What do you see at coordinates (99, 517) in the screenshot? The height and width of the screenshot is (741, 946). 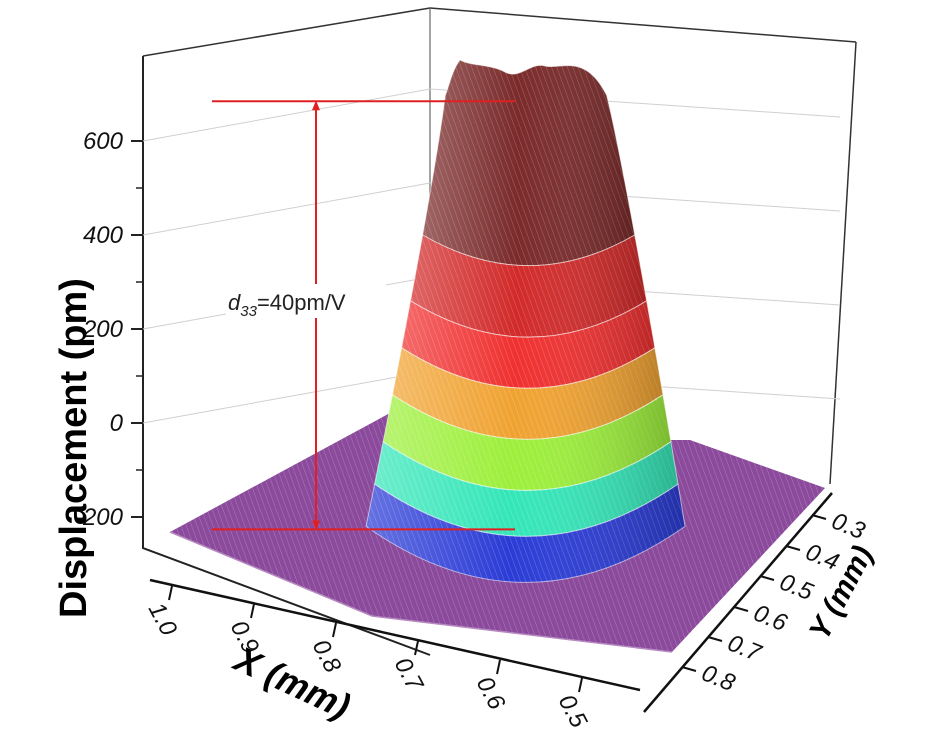 I see `z-tick-label: -200` at bounding box center [99, 517].